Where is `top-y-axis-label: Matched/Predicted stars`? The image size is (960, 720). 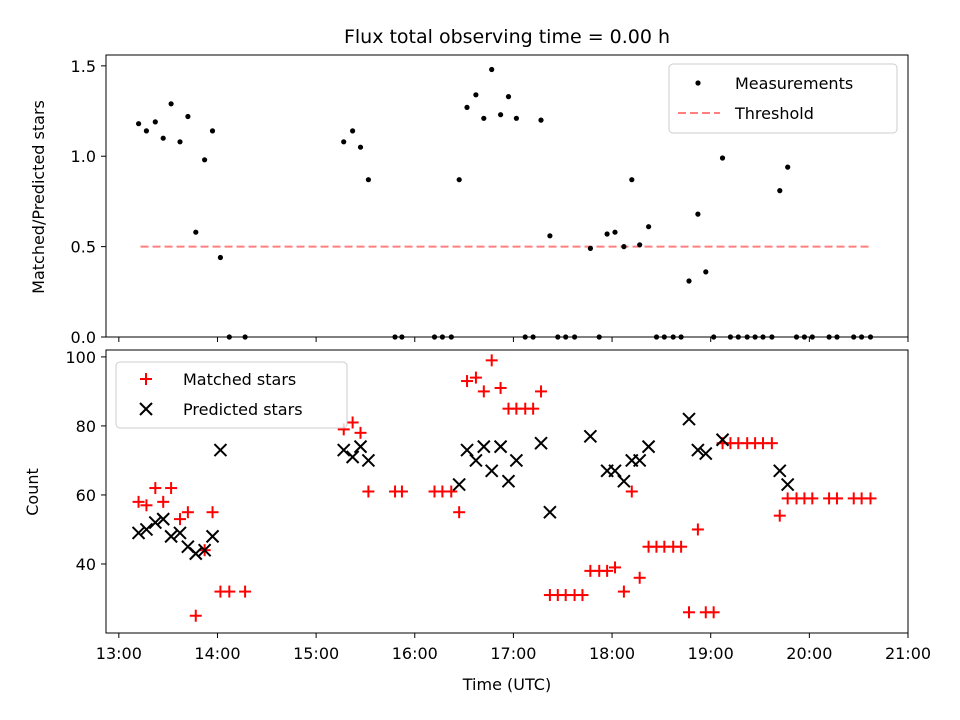
top-y-axis-label: Matched/Predicted stars is located at coordinates (38, 197).